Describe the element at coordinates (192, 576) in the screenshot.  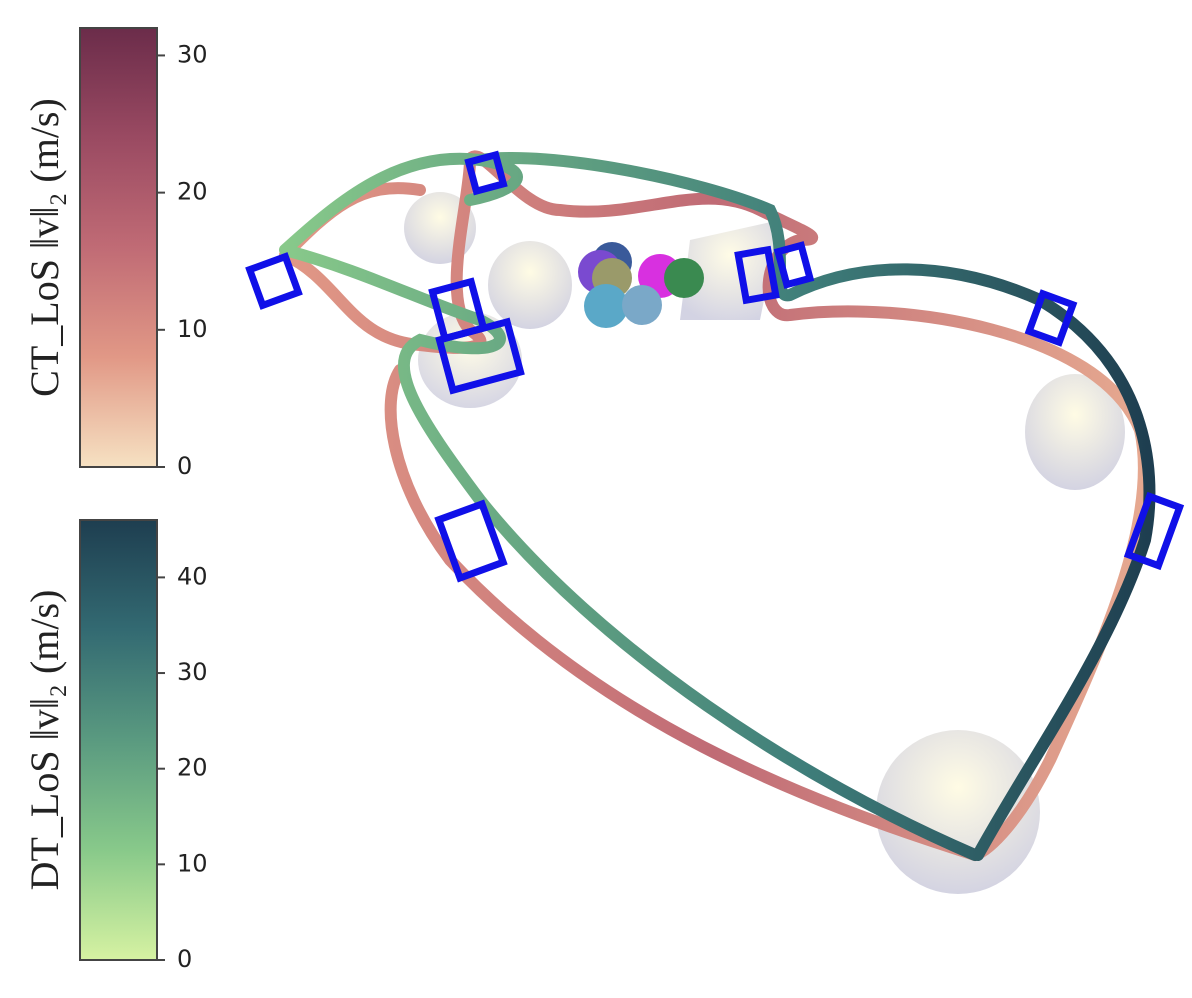
I see `tick-label: 40` at that location.